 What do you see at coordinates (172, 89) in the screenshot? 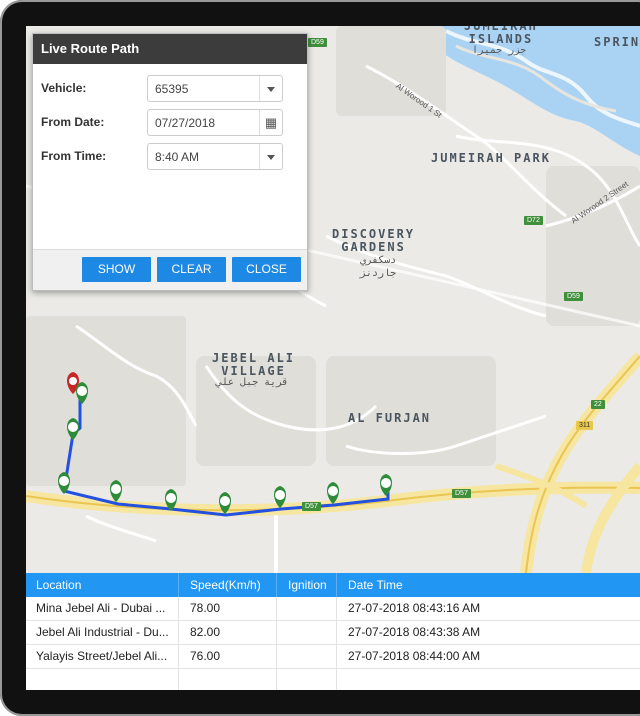
I see `vehicle-value: 65395` at bounding box center [172, 89].